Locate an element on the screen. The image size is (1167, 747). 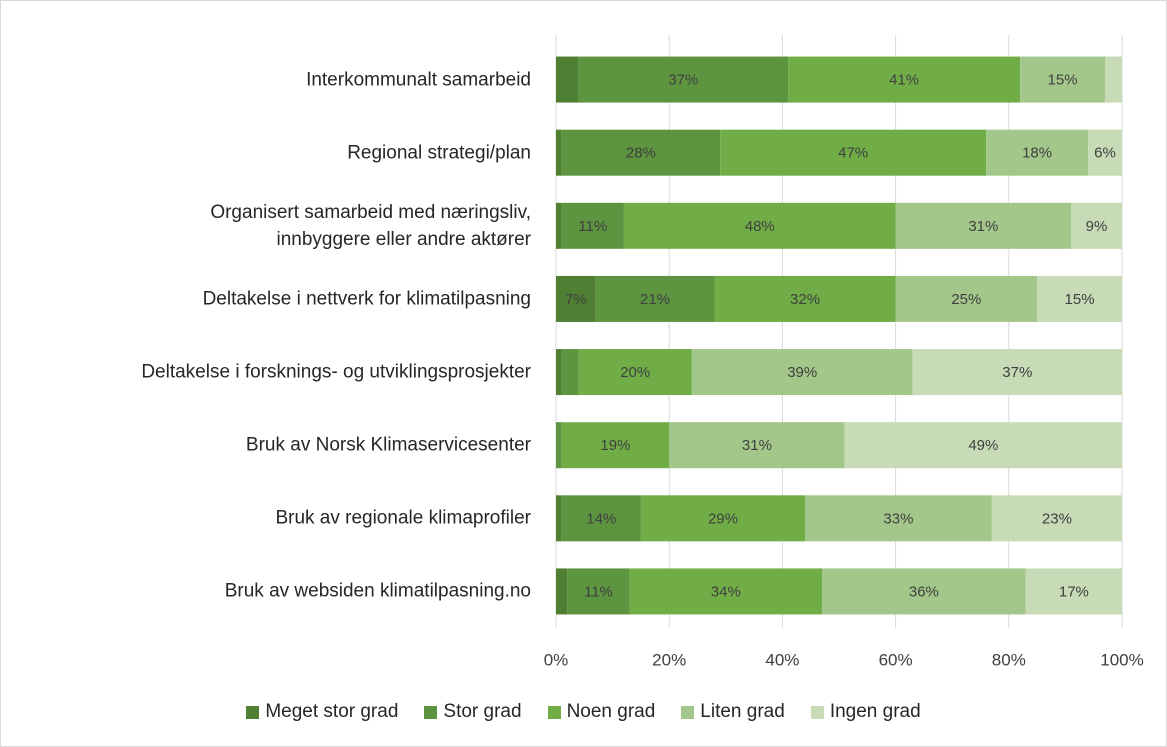
data-label: 28% is located at coordinates (641, 153).